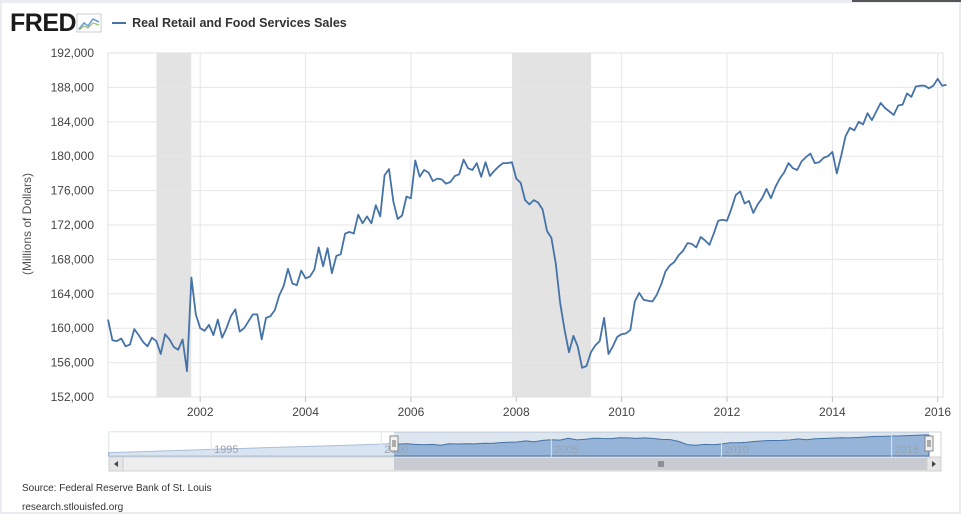  What do you see at coordinates (566, 450) in the screenshot?
I see `navigator-tick-label: 2005` at bounding box center [566, 450].